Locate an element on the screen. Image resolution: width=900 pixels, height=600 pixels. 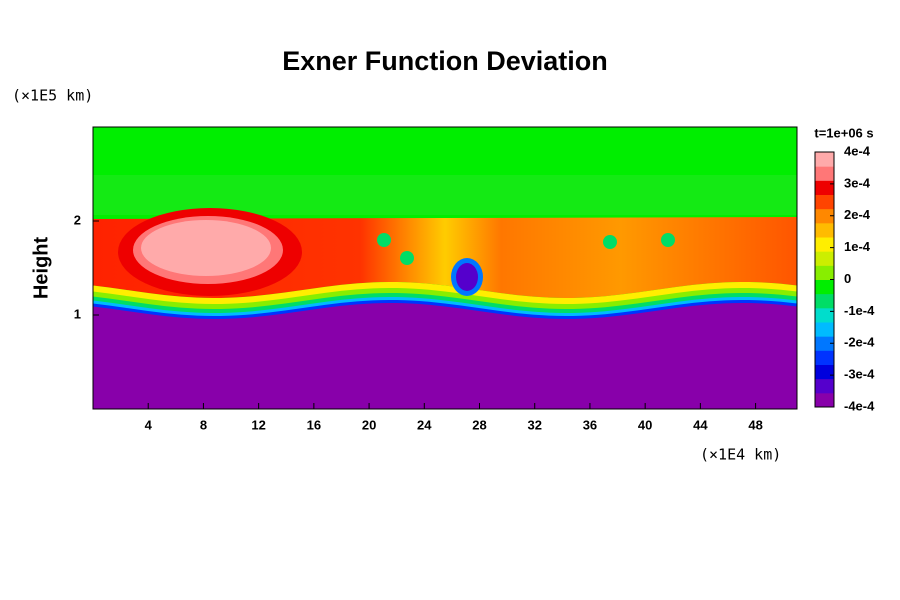
chart-title: Exner Function Deviation is located at coordinates (445, 61).